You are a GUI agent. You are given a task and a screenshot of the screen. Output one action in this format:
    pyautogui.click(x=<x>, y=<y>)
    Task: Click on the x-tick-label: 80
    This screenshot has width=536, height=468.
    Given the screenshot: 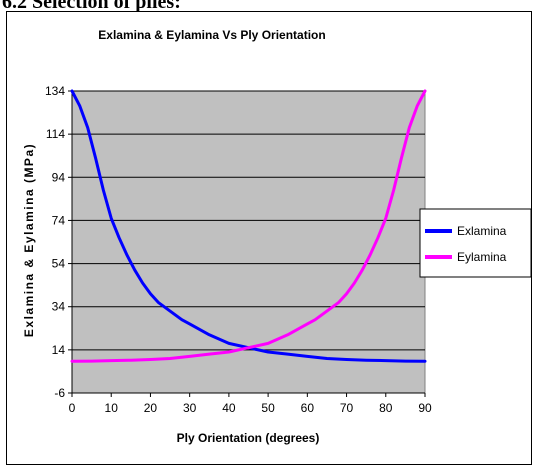 What is the action you would take?
    pyautogui.click(x=386, y=408)
    